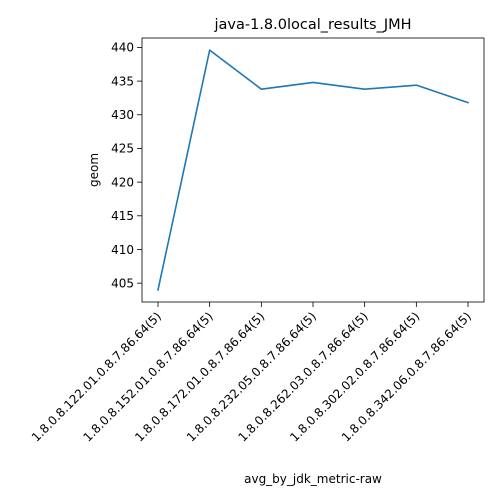 This screenshot has width=500, height=500. Describe the element at coordinates (122, 81) in the screenshot. I see `y-tick-label: 435` at that location.